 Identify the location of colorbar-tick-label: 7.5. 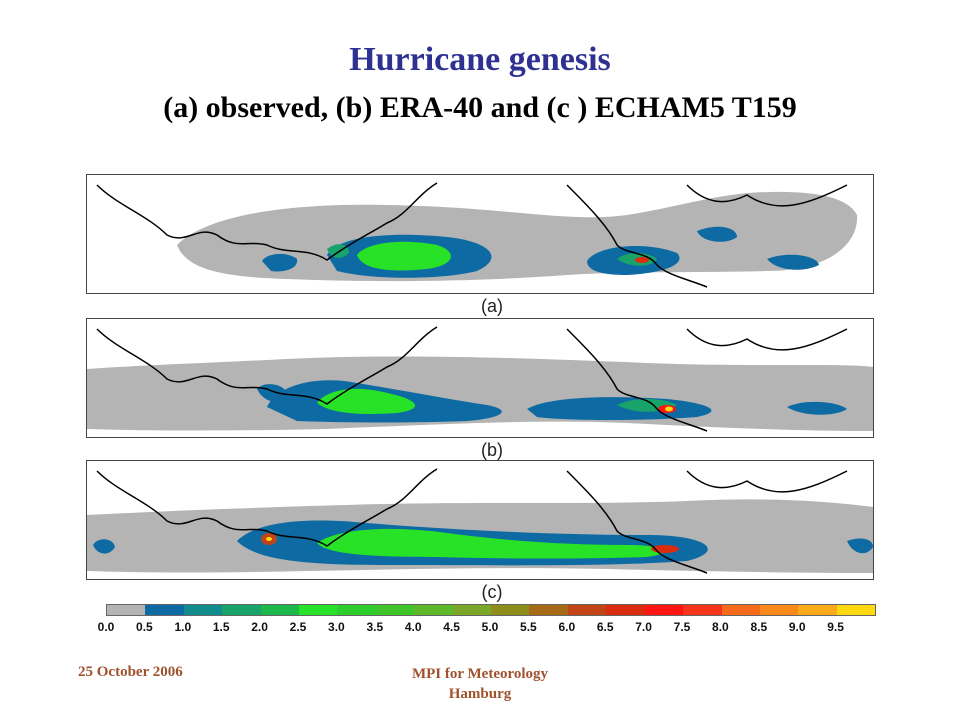
(682, 627).